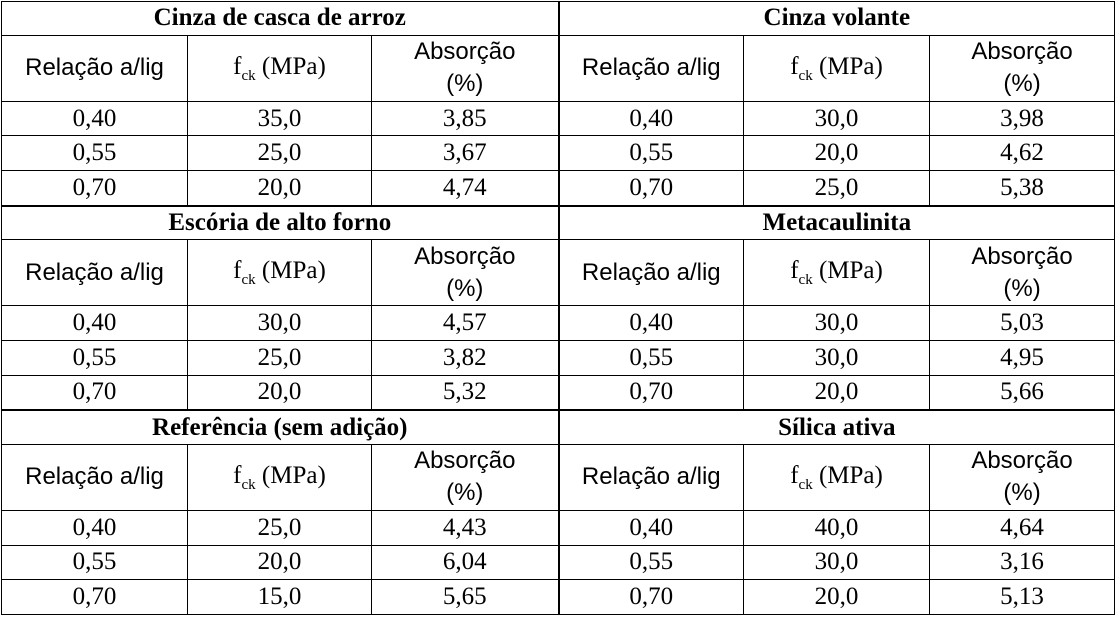  I want to click on cell-absorption: 4,62, so click(1022, 153).